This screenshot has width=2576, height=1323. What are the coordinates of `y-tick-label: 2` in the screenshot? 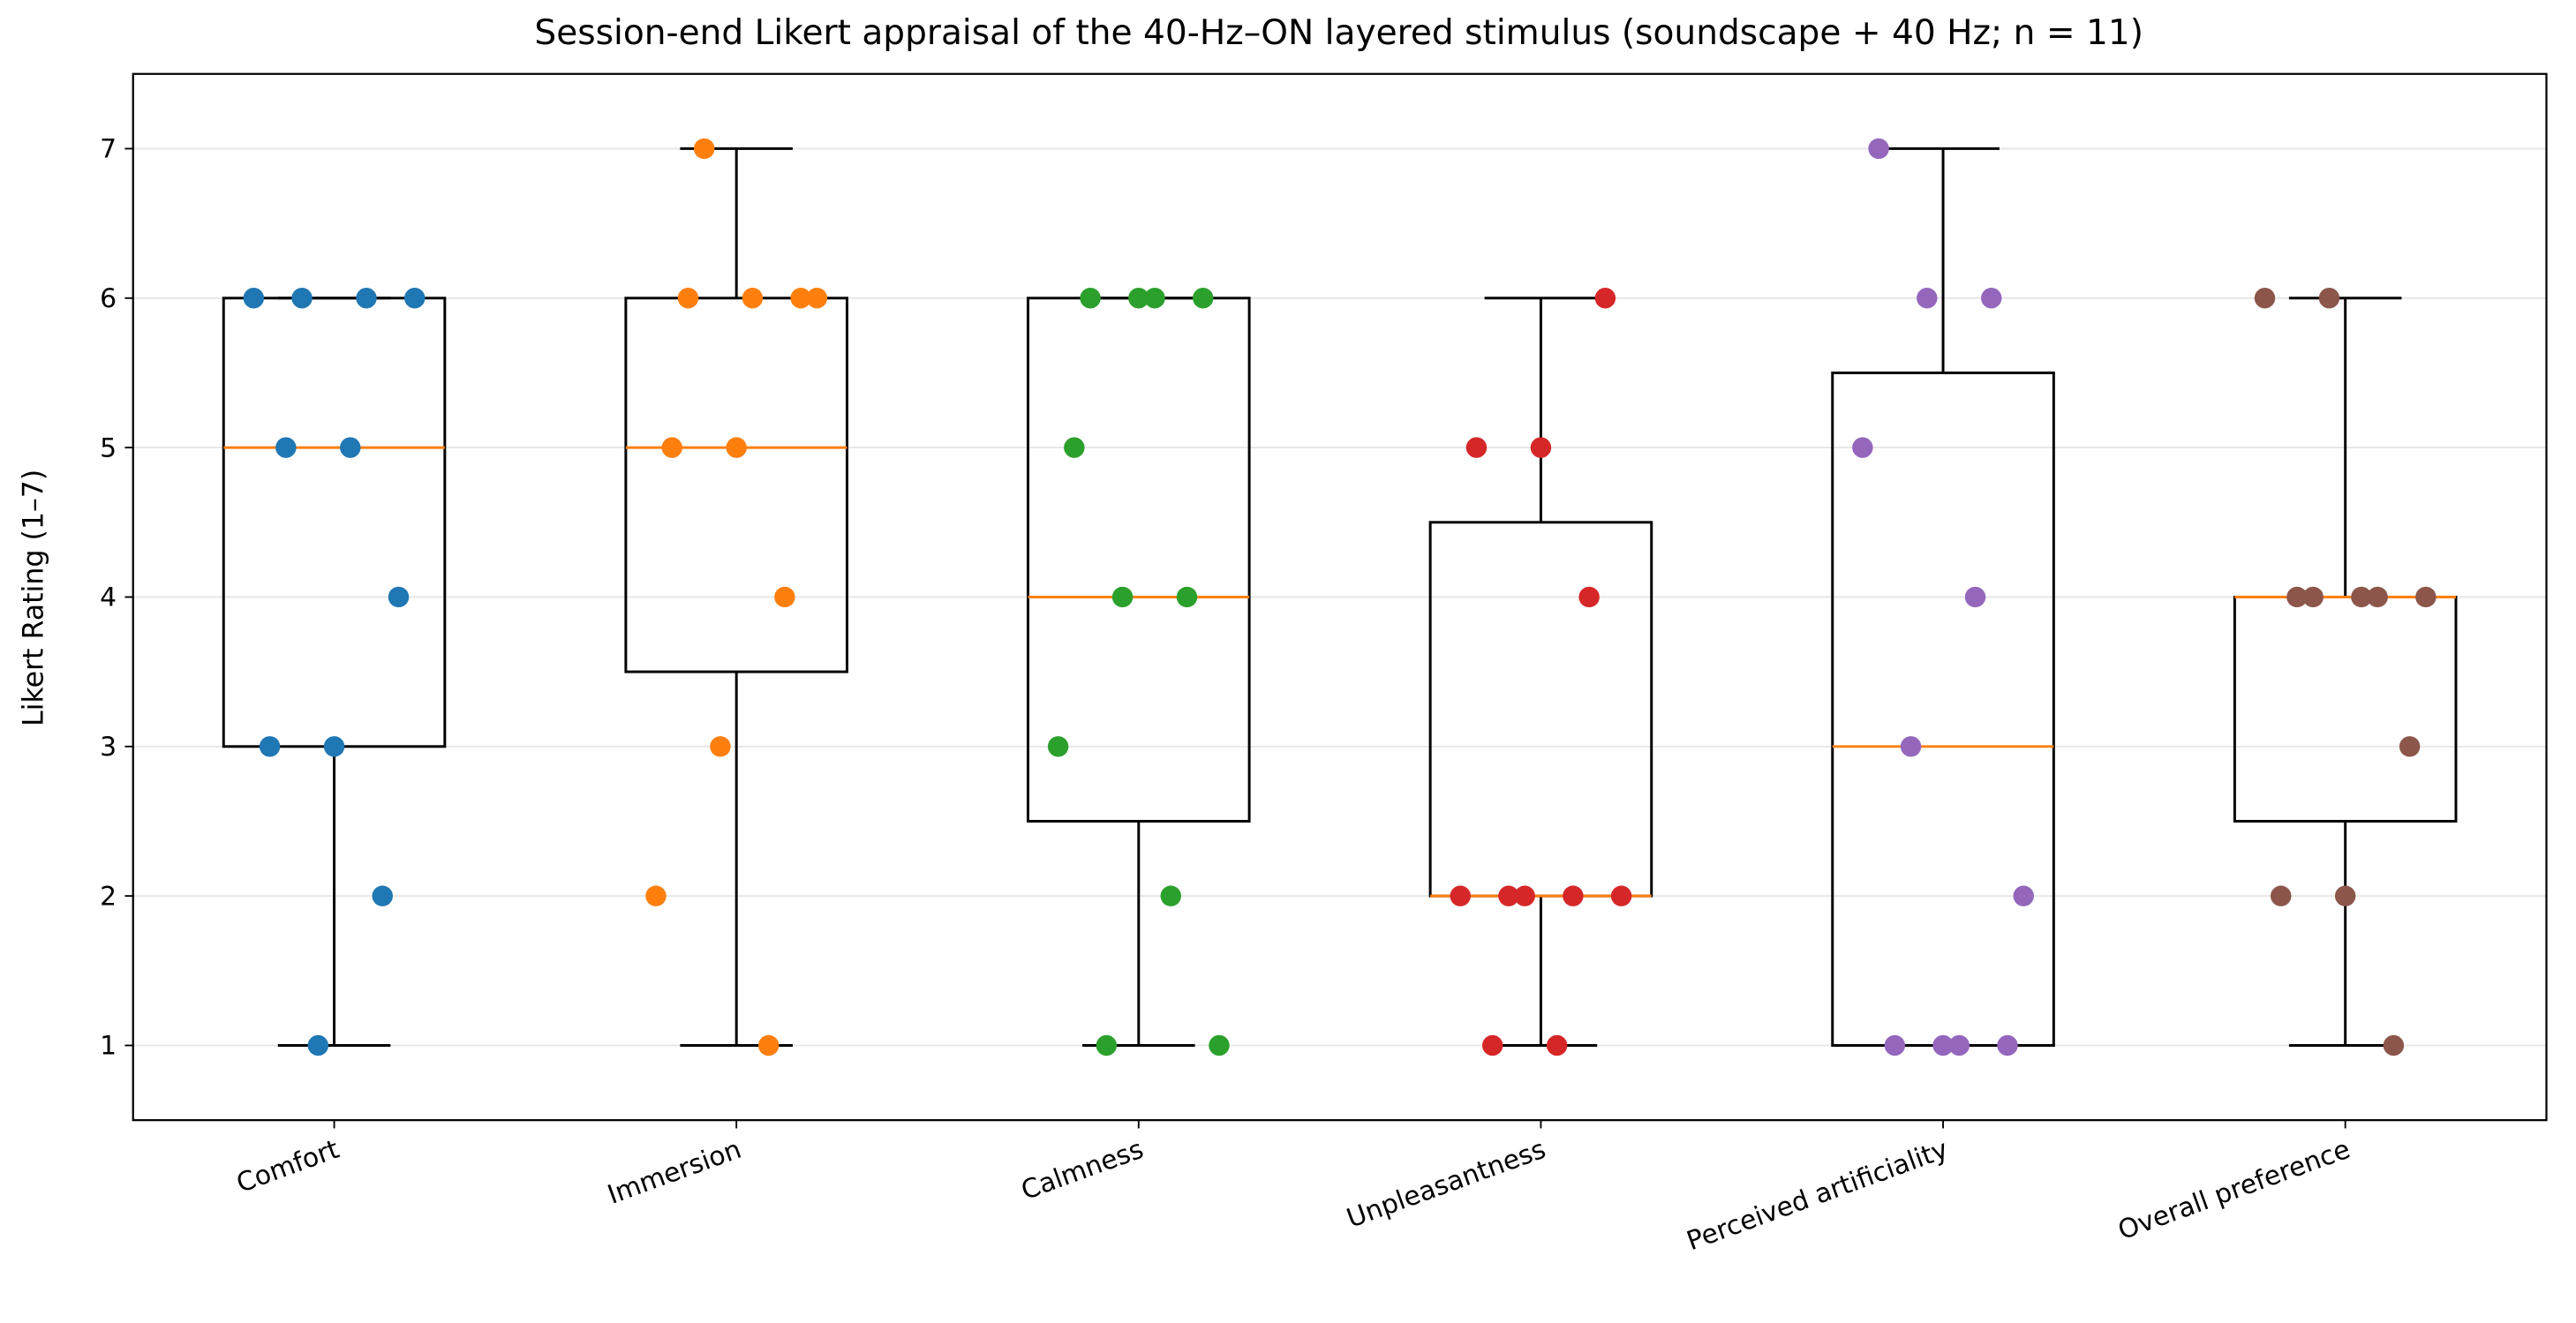 It's located at (109, 896).